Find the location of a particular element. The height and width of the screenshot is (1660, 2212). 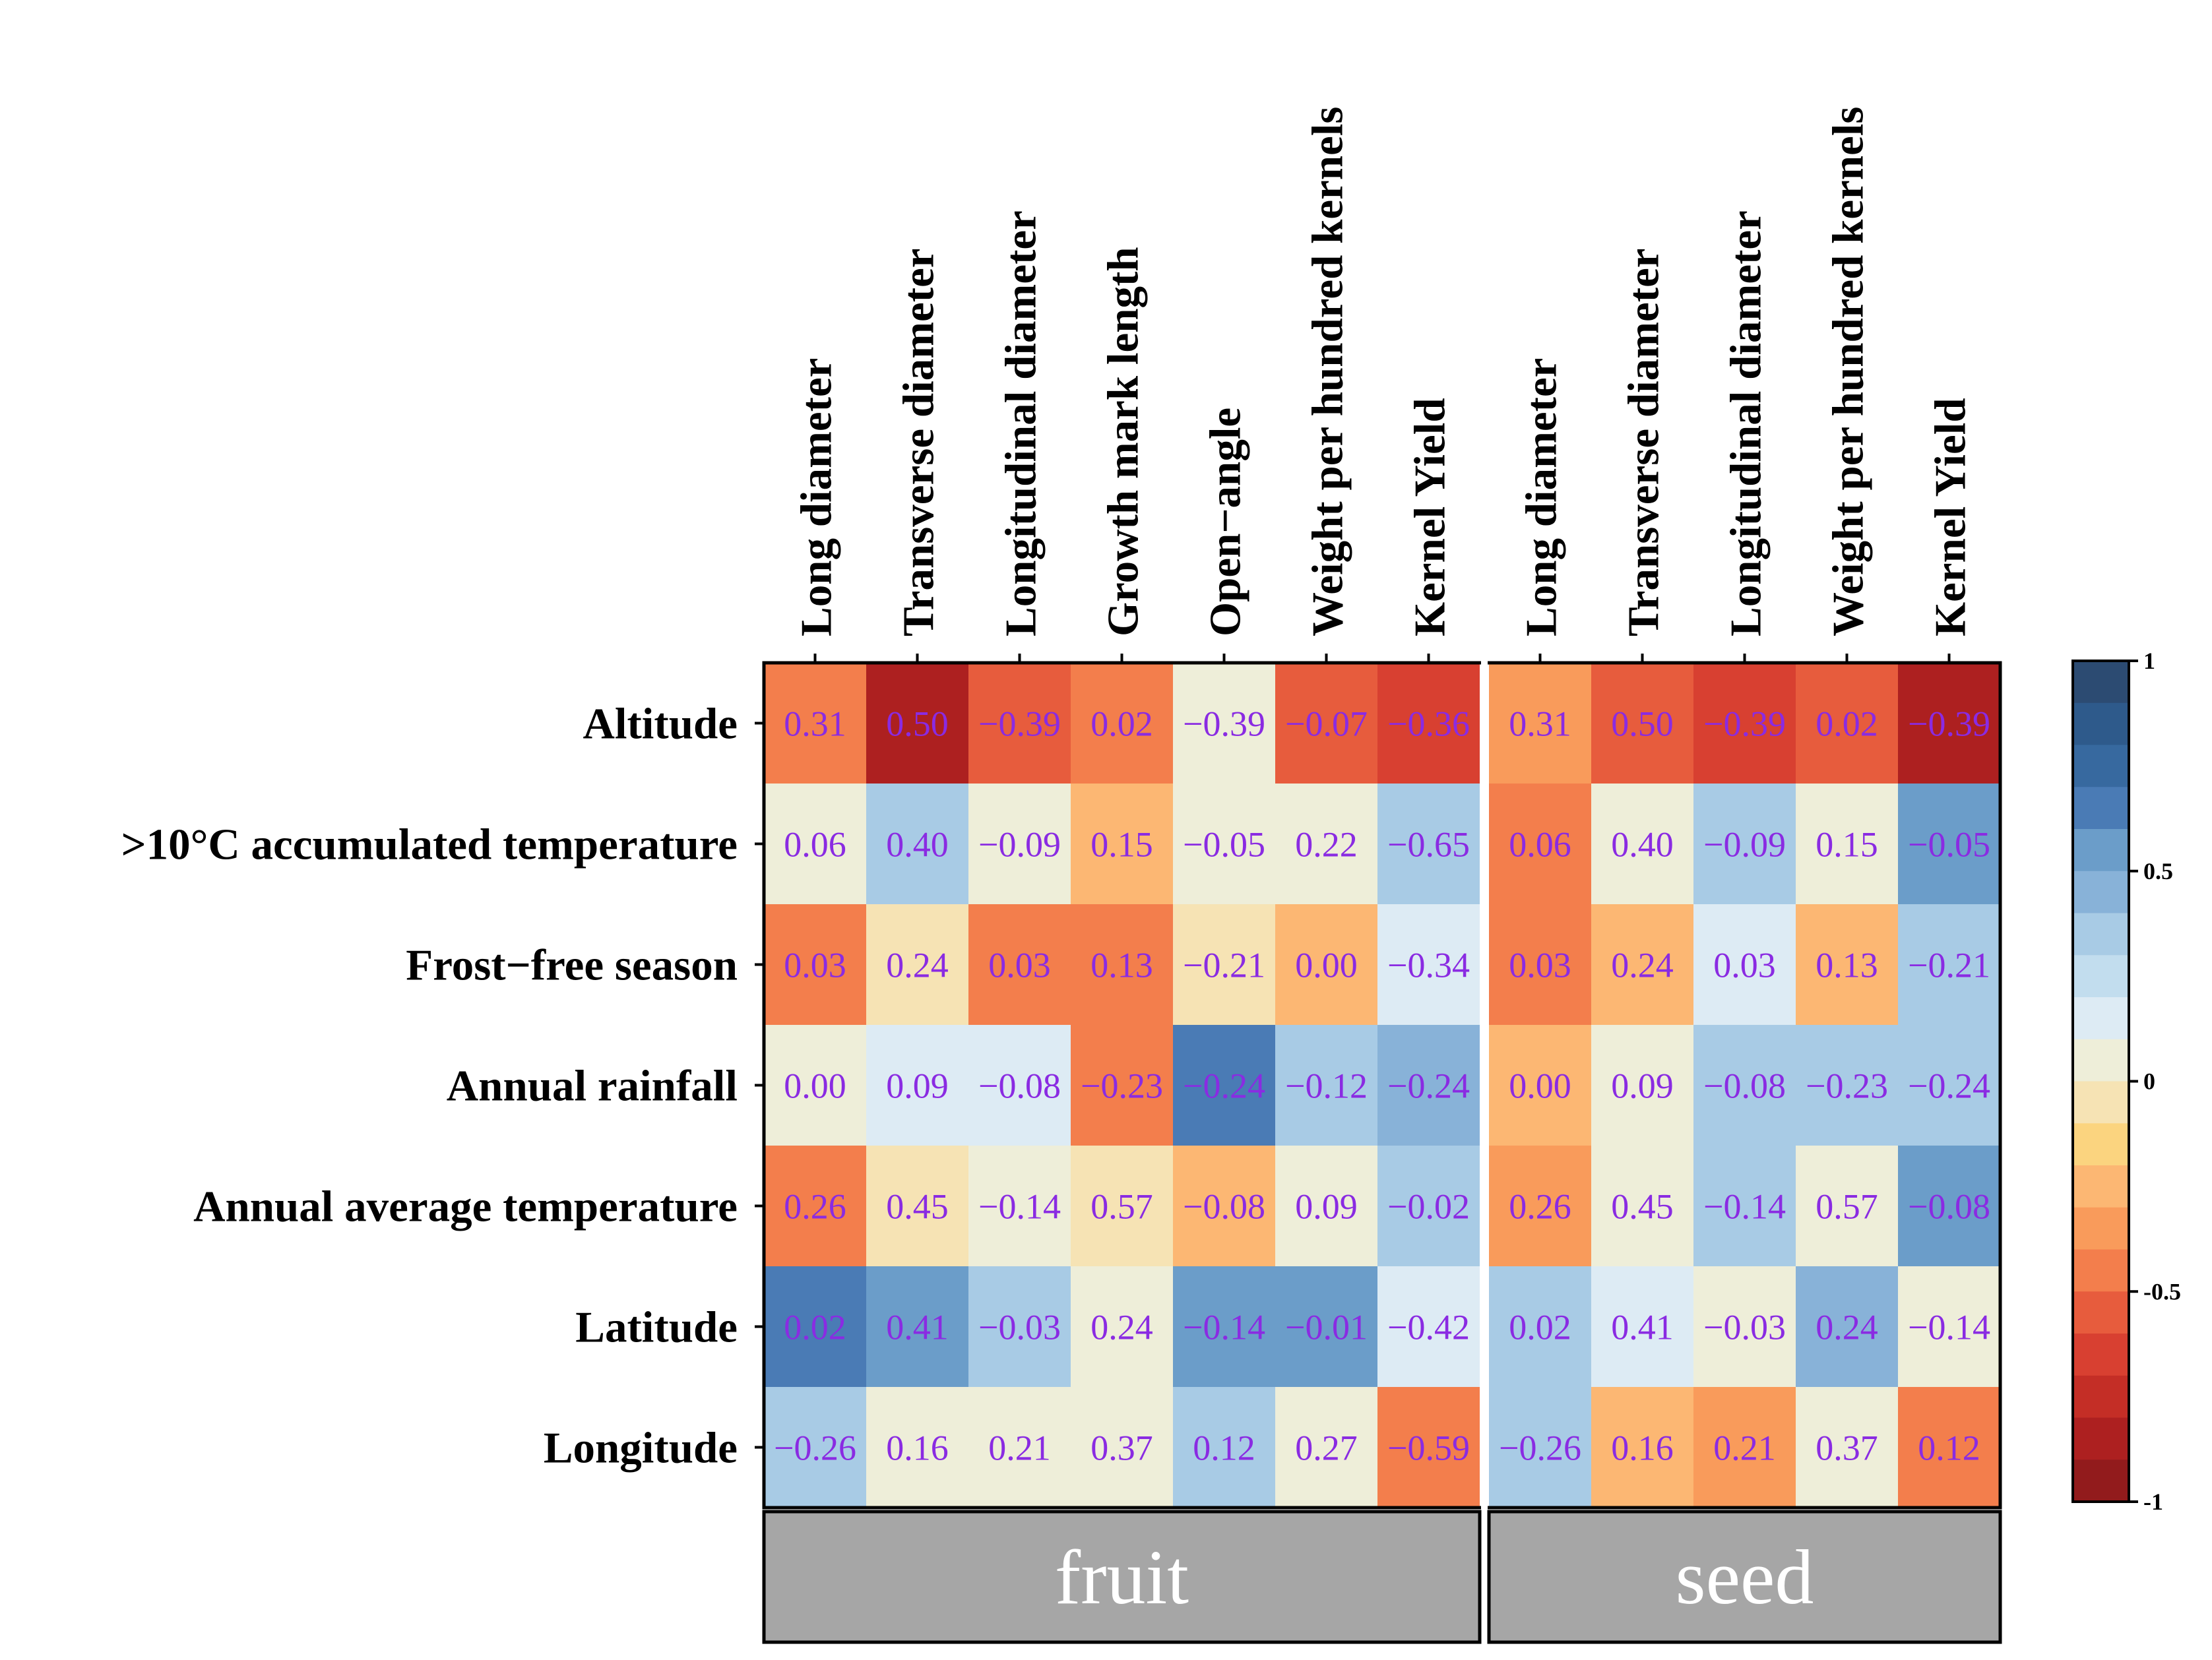

cell-value-label: −0.01 is located at coordinates (1326, 1327).